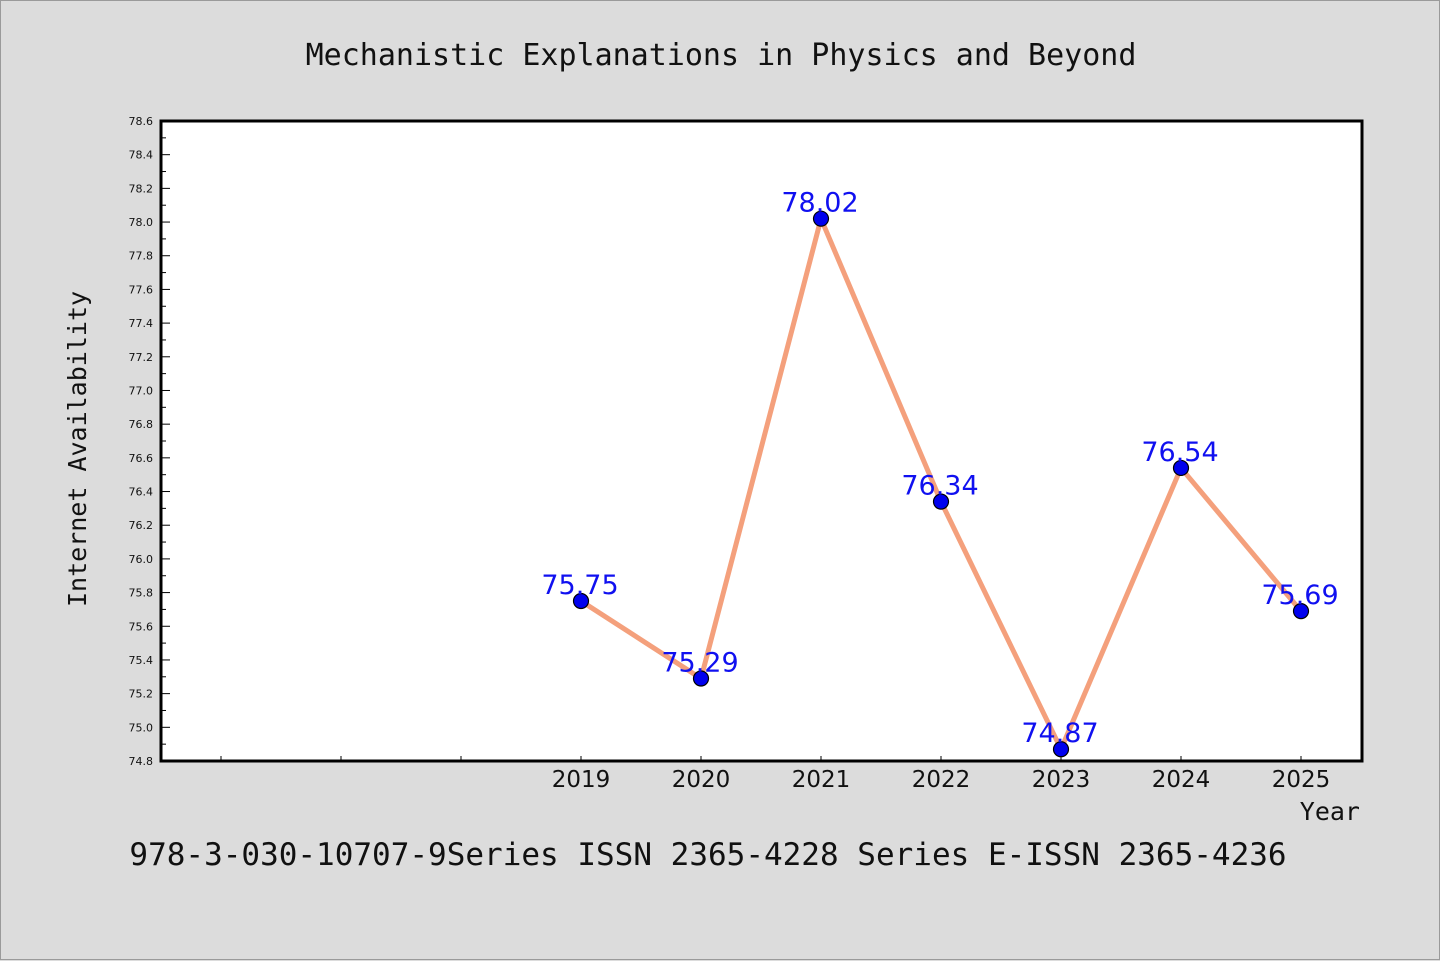 This screenshot has width=1440, height=961. What do you see at coordinates (141, 424) in the screenshot?
I see `y-tick-label: 76.8` at bounding box center [141, 424].